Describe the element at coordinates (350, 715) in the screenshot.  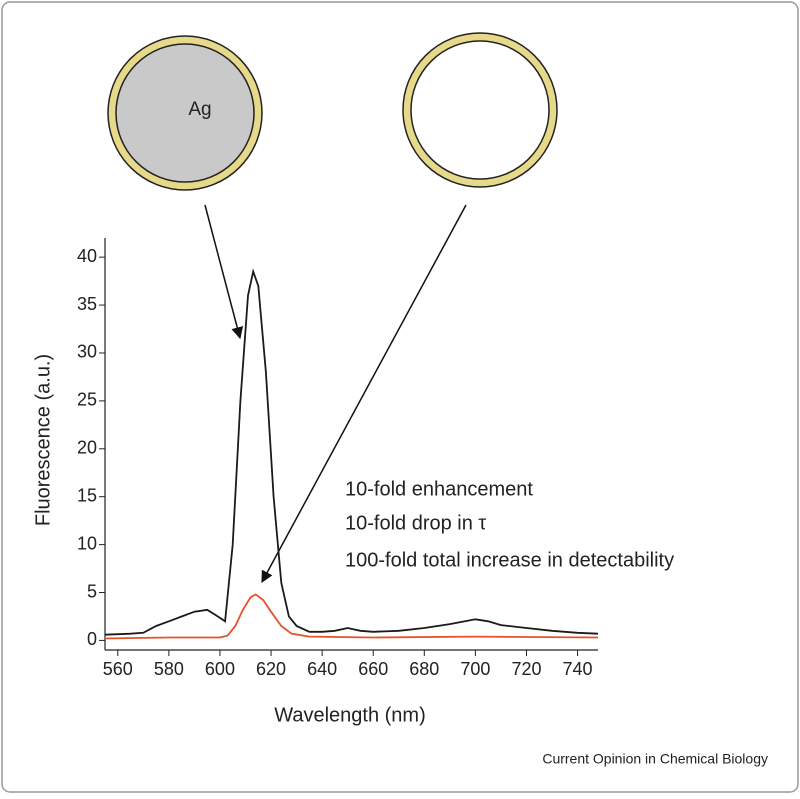
I see `x-axis-label: Wavelength (nm)` at that location.